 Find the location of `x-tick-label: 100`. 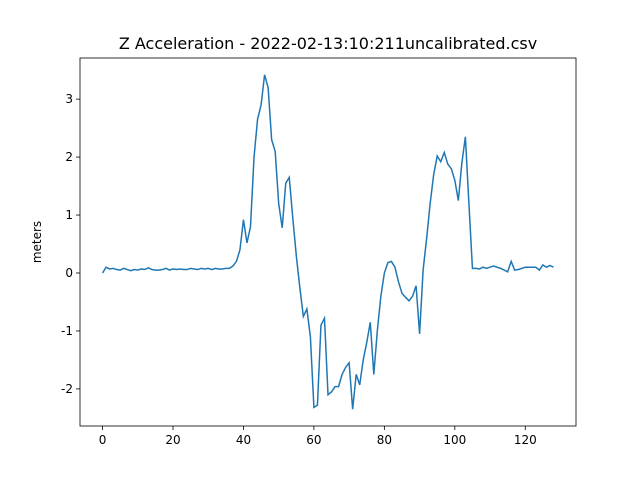

x-tick-label: 100 is located at coordinates (454, 440).